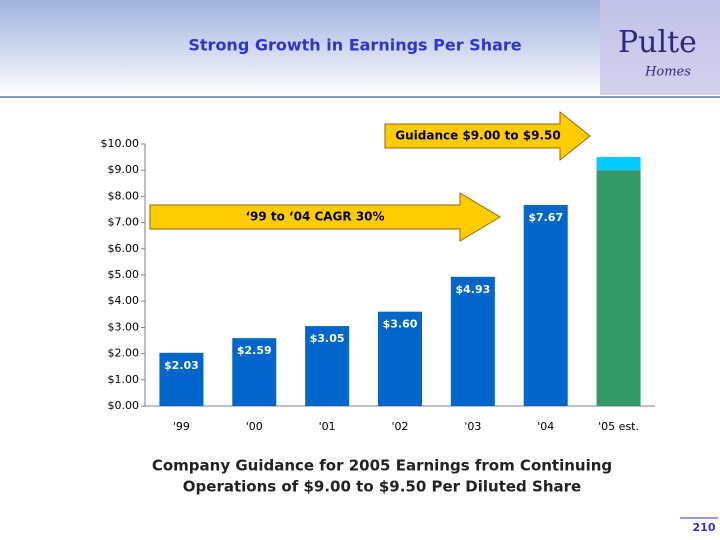 This screenshot has width=720, height=540. I want to click on y-tick-label: $2.00, so click(124, 353).